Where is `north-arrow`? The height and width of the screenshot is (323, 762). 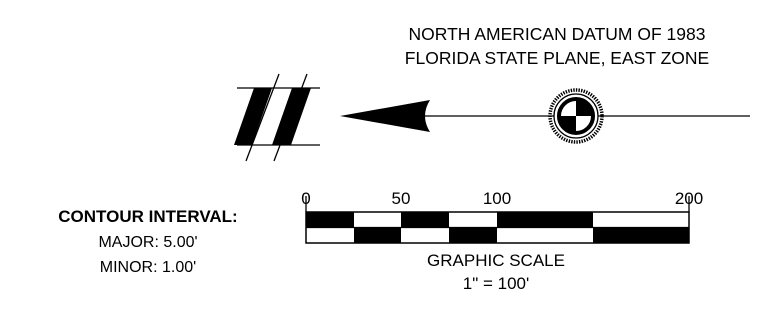
north-arrow is located at coordinates (545, 116).